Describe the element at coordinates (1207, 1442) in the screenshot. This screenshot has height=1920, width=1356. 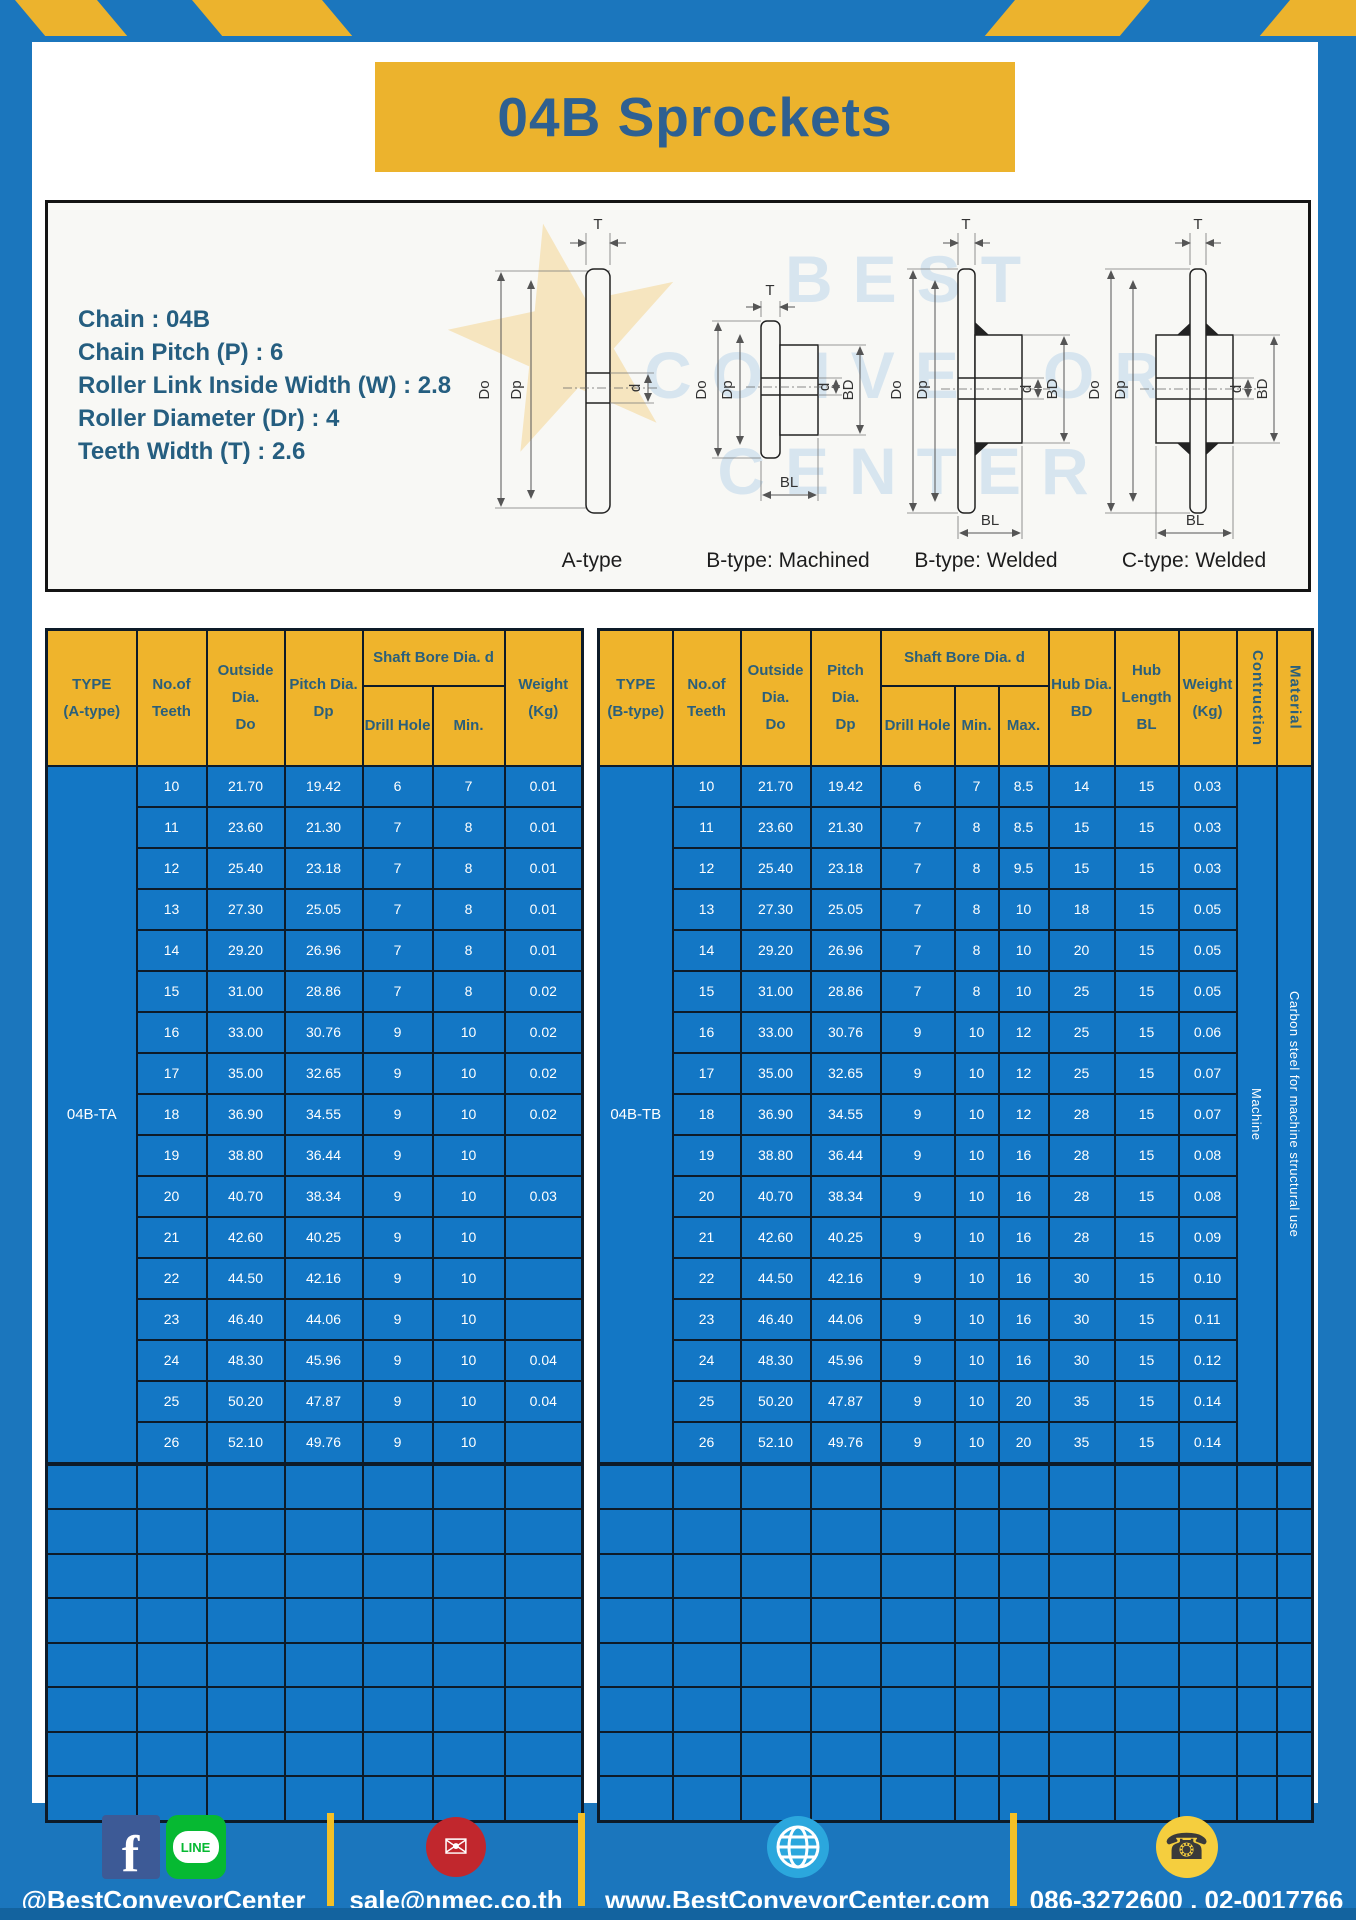
I see `cell: 0.14` at that location.